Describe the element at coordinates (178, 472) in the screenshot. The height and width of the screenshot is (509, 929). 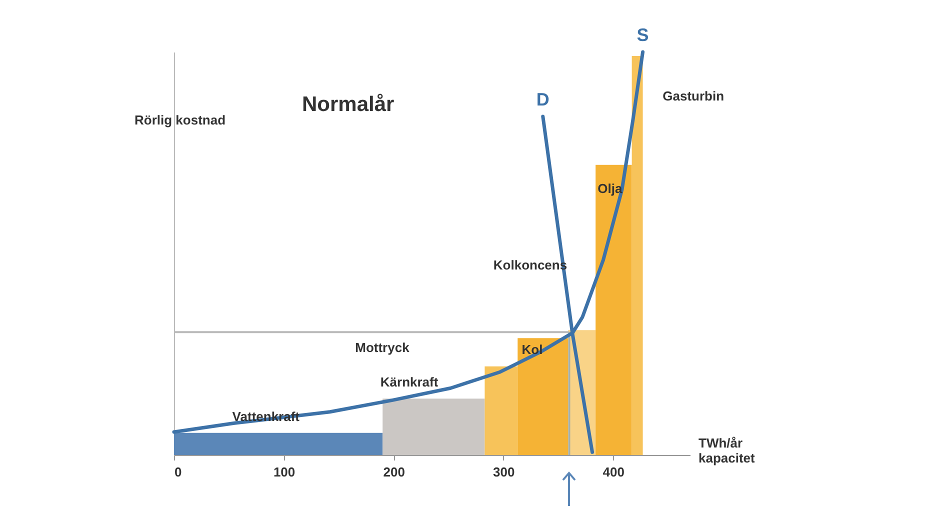
I see `x-tick-label: 0` at that location.